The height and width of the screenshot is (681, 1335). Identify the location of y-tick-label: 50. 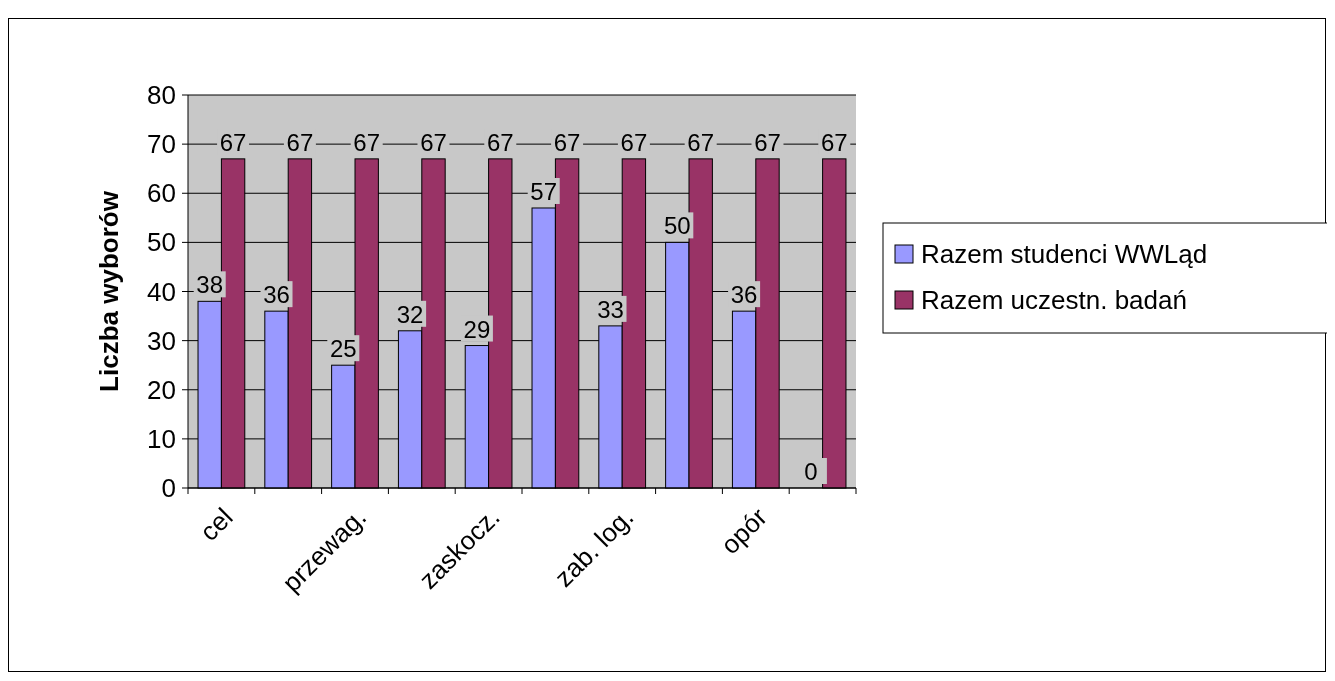
(161, 242).